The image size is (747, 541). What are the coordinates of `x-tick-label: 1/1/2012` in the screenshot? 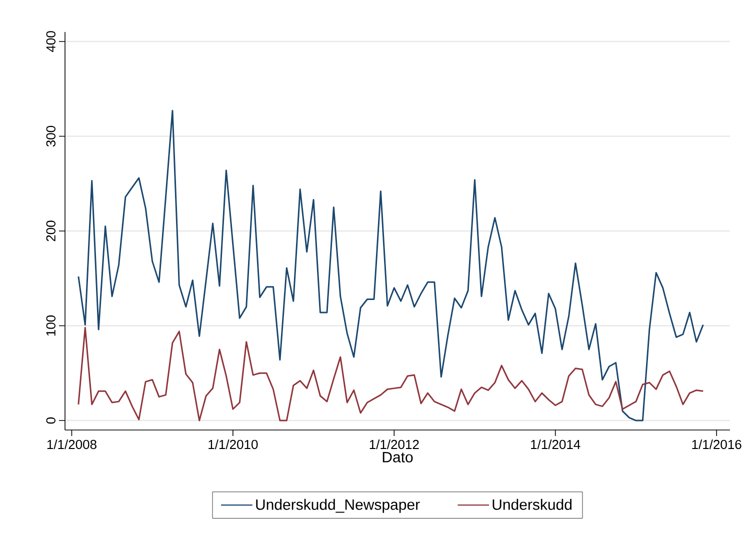 It's located at (394, 445).